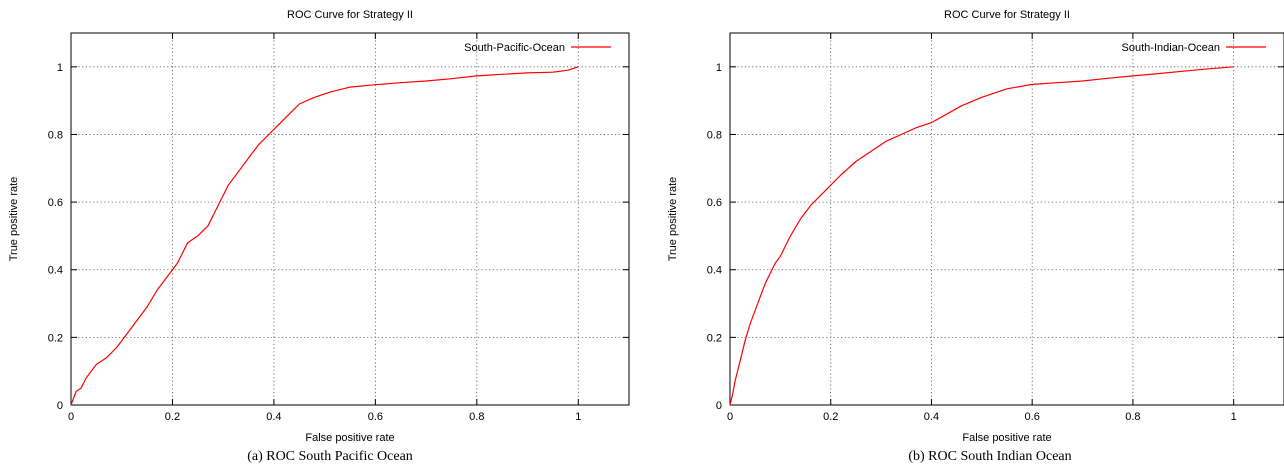 The height and width of the screenshot is (473, 1284). What do you see at coordinates (330, 456) in the screenshot?
I see `subfigure-caption: (a) ROC South Pacific Ocean` at bounding box center [330, 456].